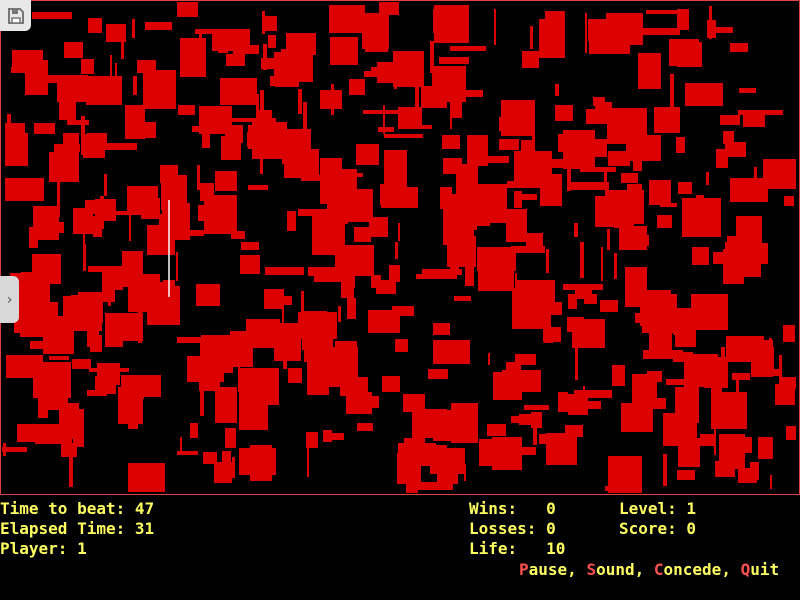  Describe the element at coordinates (610, 569) in the screenshot. I see `menu-sound: Sound` at that location.